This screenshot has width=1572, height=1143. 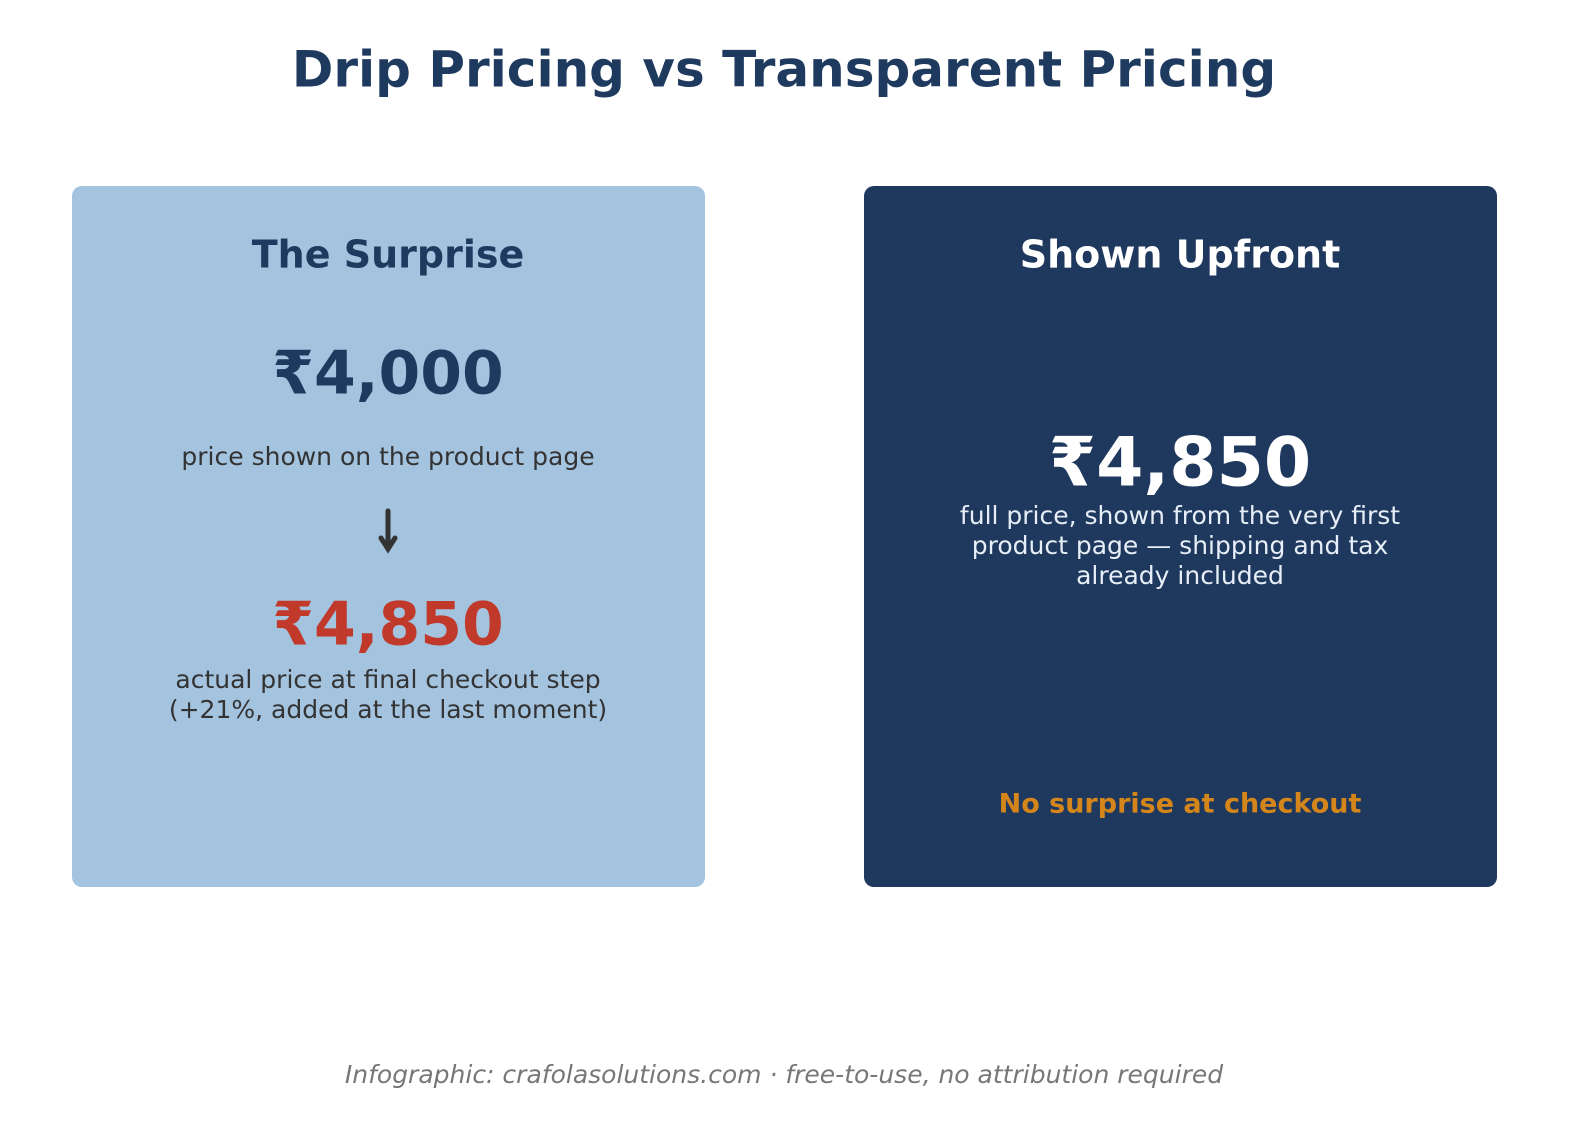 What do you see at coordinates (388, 625) in the screenshot?
I see `final-price: ₹4,850` at bounding box center [388, 625].